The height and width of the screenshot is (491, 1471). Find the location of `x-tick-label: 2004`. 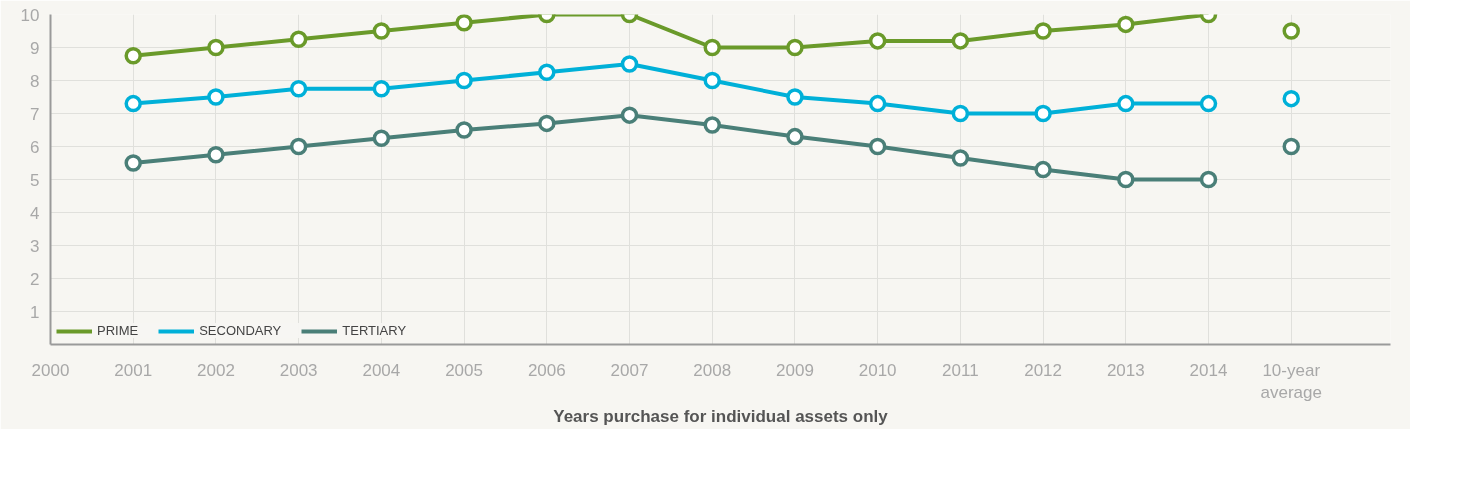

x-tick-label: 2004 is located at coordinates (381, 370).